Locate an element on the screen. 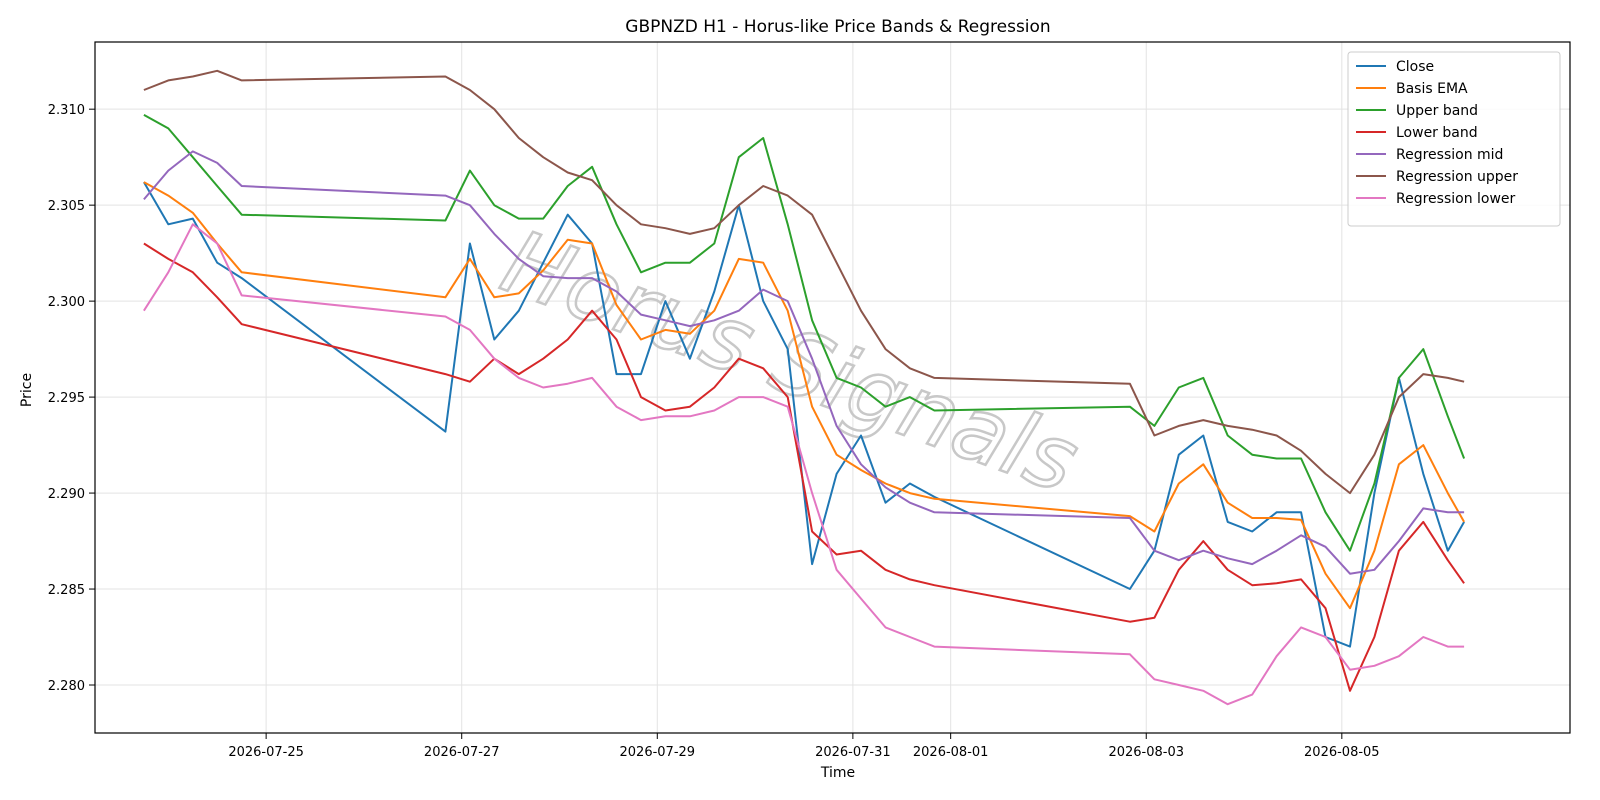 This screenshot has height=800, width=1600. legend-label-regression-lower: Regression lower is located at coordinates (1456, 199).